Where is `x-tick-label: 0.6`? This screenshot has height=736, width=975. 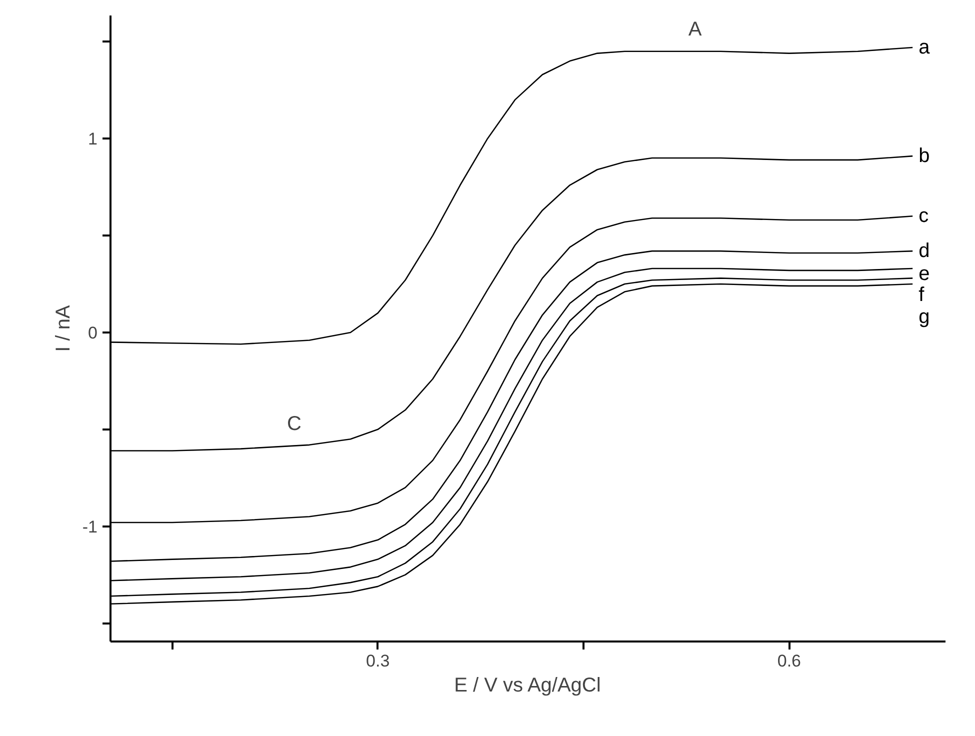
x-tick-label: 0.6 is located at coordinates (789, 661).